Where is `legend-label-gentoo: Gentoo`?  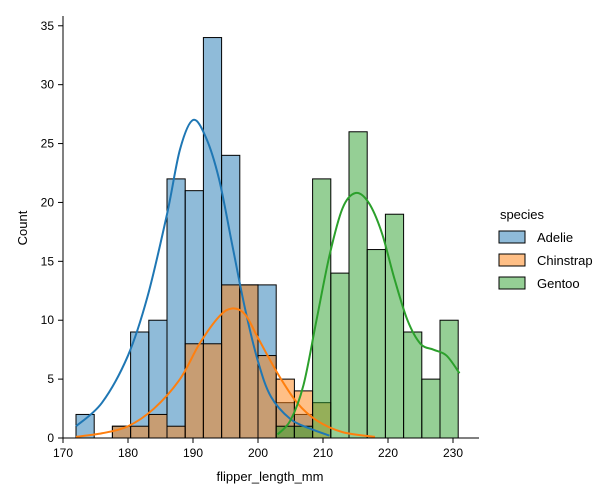
legend-label-gentoo: Gentoo is located at coordinates (558, 283).